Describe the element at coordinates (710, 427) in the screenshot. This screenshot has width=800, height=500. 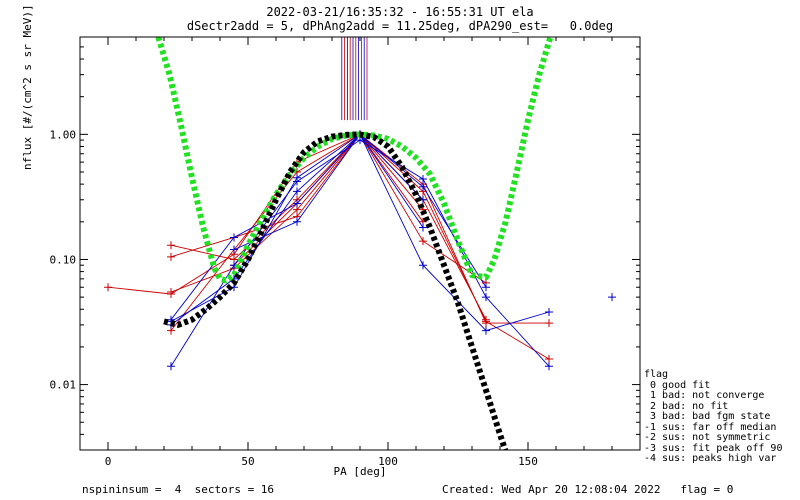
I see `legend-item: -1 sus: far off median` at that location.